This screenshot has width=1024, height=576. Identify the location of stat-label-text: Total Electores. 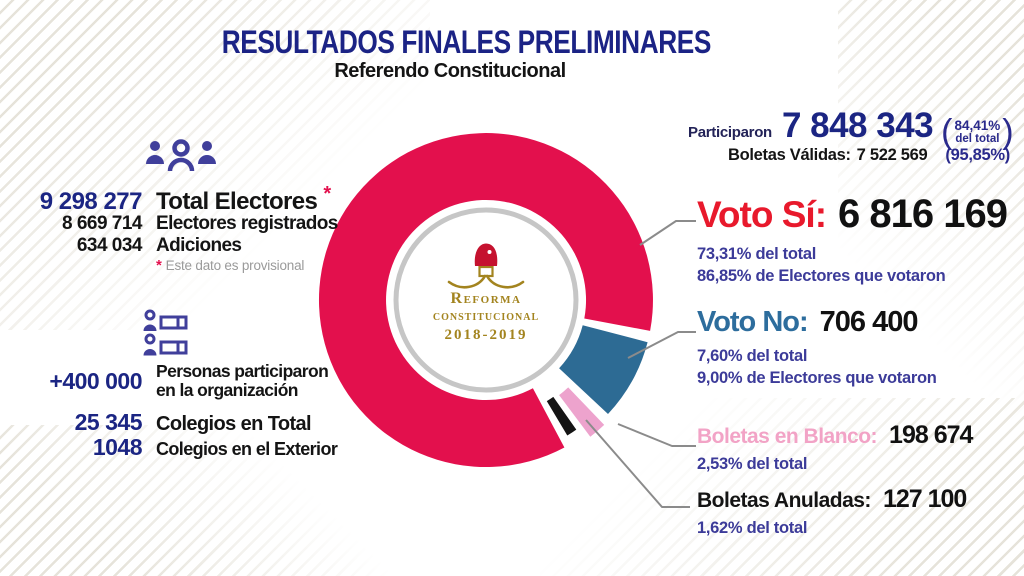
(237, 201).